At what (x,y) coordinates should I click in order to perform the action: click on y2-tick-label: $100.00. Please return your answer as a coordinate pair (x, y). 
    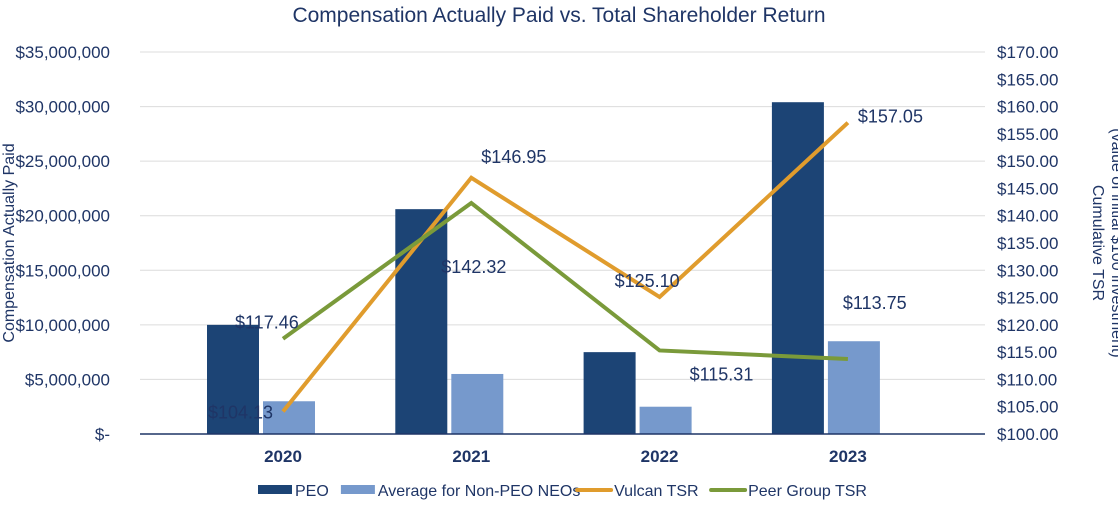
    Looking at the image, I should click on (1027, 434).